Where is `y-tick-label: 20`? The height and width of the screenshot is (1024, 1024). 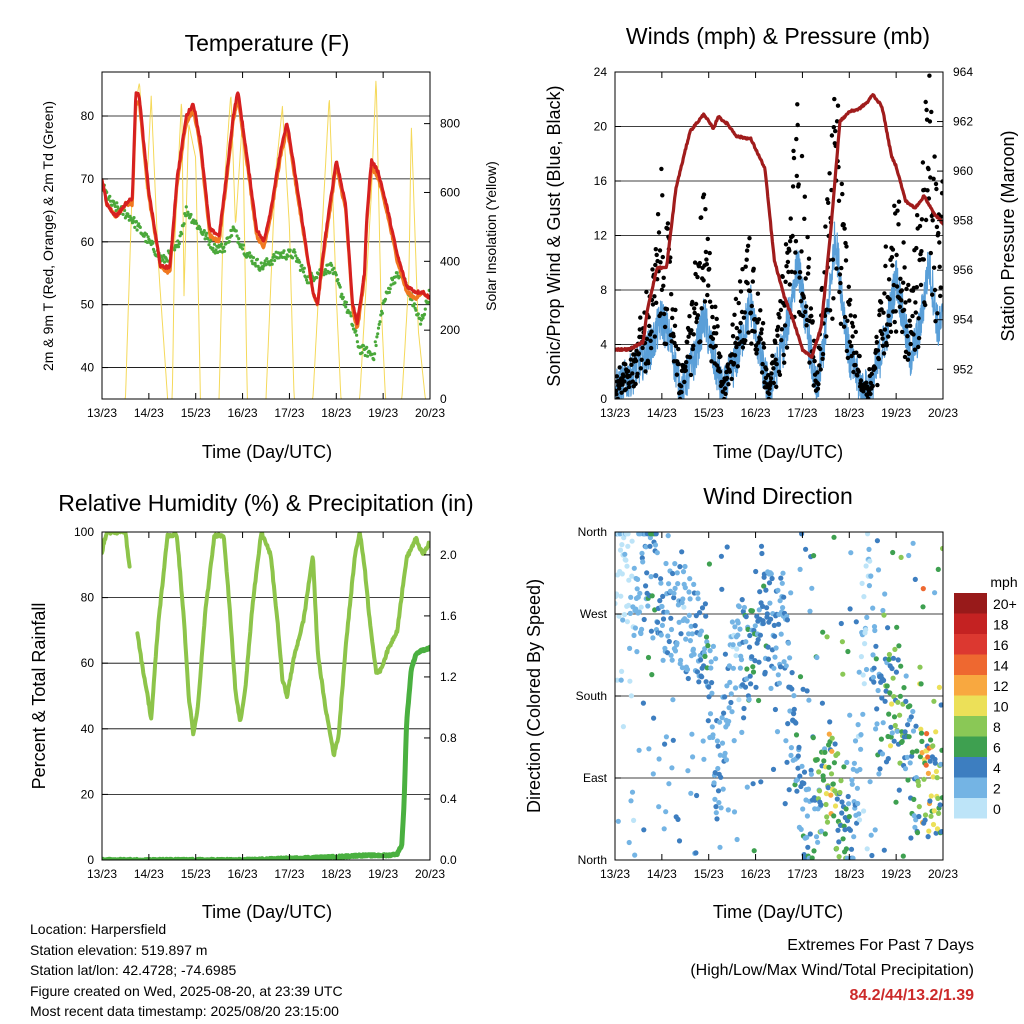 y-tick-label: 20 is located at coordinates (601, 127).